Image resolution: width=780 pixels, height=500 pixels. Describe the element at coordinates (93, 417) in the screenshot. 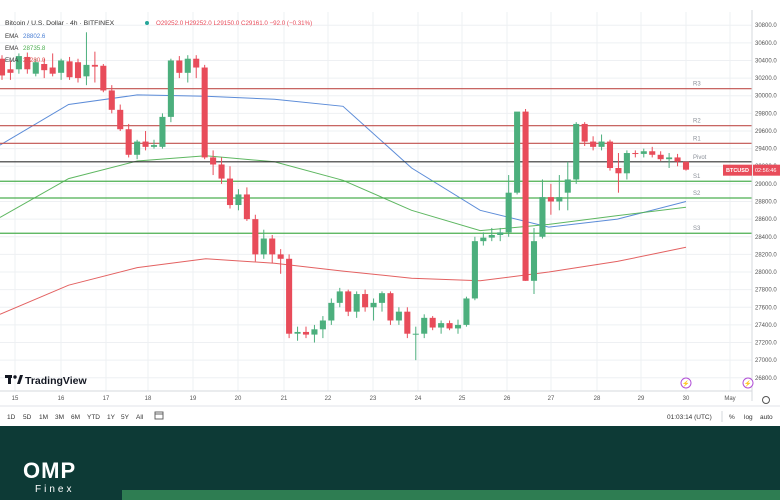

I see `range-button-ytd: YTD` at that location.